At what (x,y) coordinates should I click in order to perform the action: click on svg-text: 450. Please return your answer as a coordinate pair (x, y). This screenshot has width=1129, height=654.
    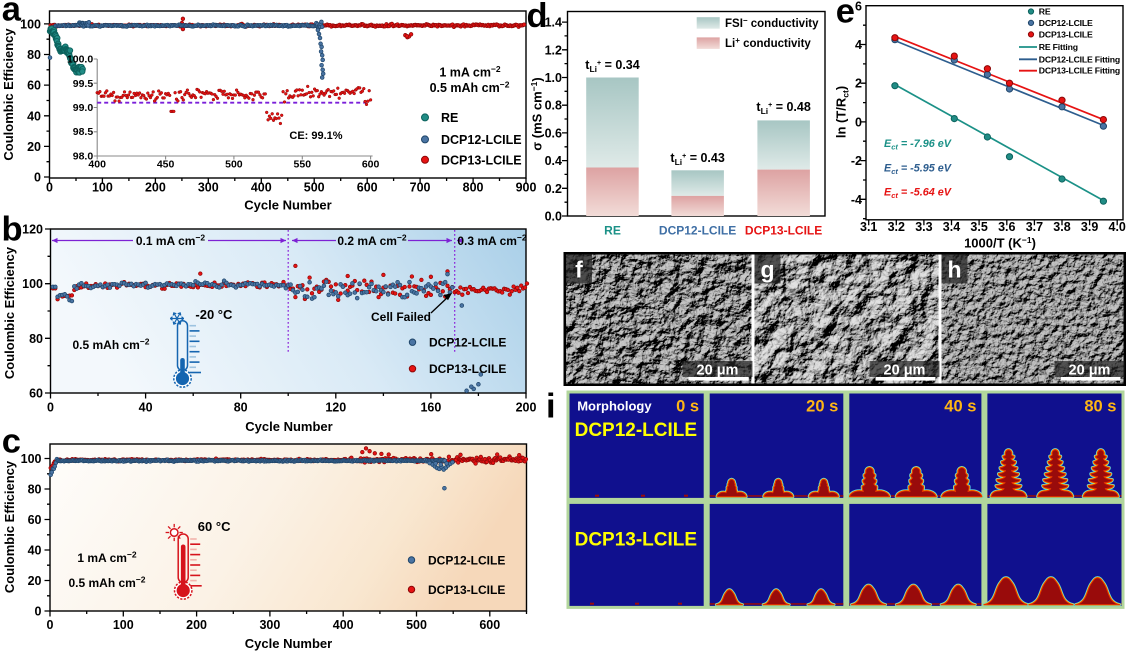
    Looking at the image, I should click on (166, 165).